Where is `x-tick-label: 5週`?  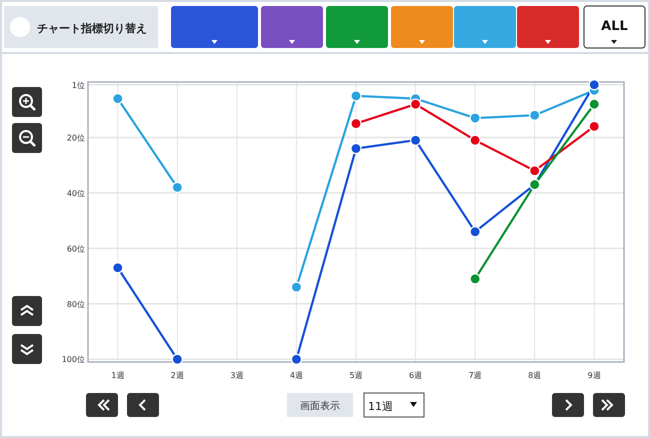
x-tick-label: 5週 is located at coordinates (356, 375).